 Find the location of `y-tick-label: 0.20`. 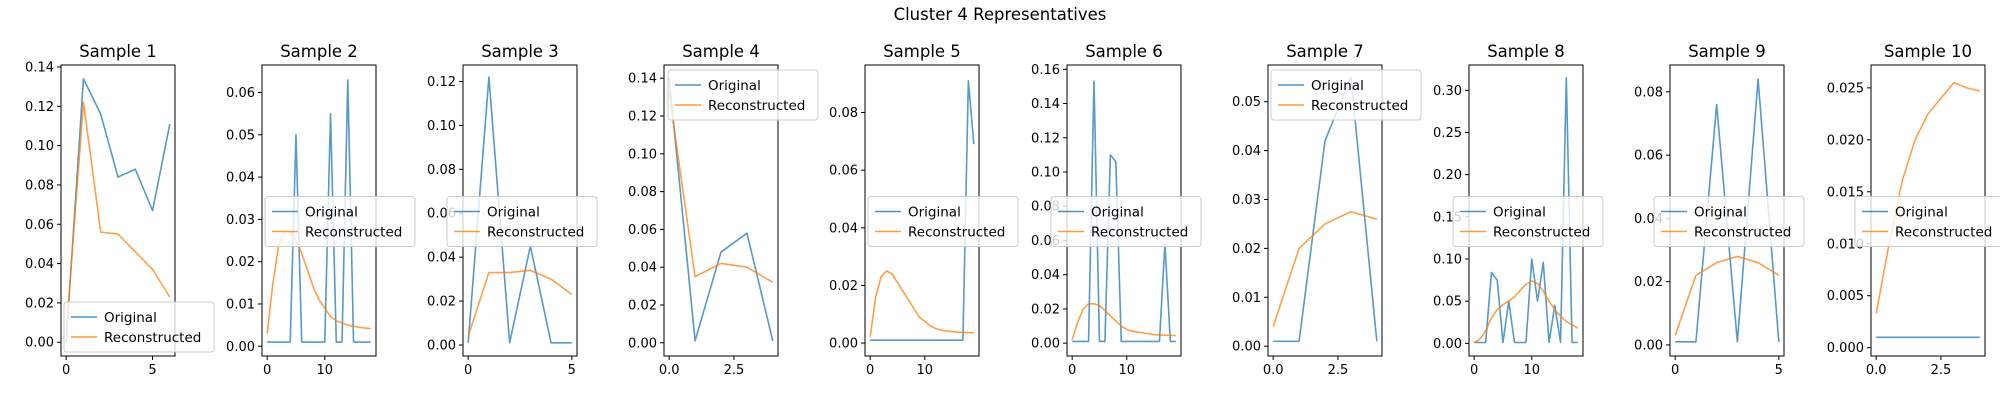

y-tick-label: 0.20 is located at coordinates (1447, 175).